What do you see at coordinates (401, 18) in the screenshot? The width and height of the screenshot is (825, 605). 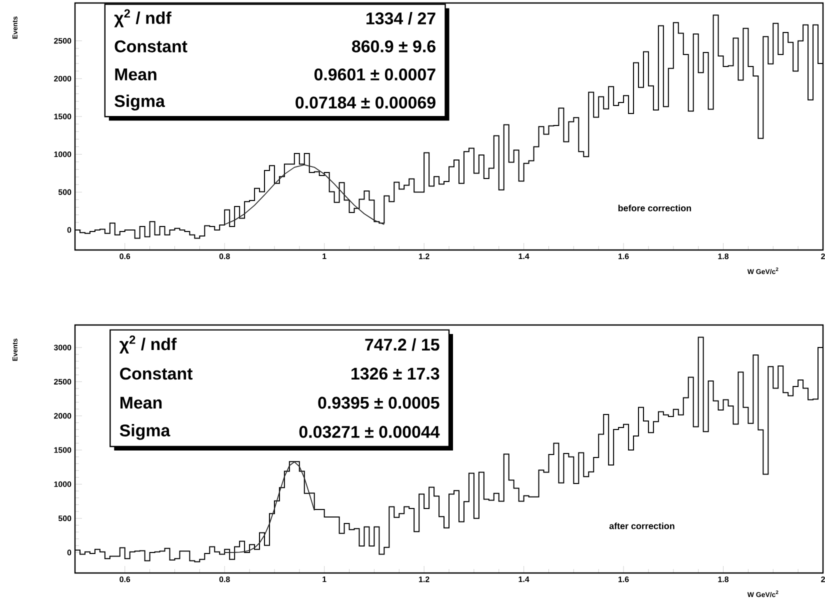 I see `annotation: 1334 / 27` at bounding box center [401, 18].